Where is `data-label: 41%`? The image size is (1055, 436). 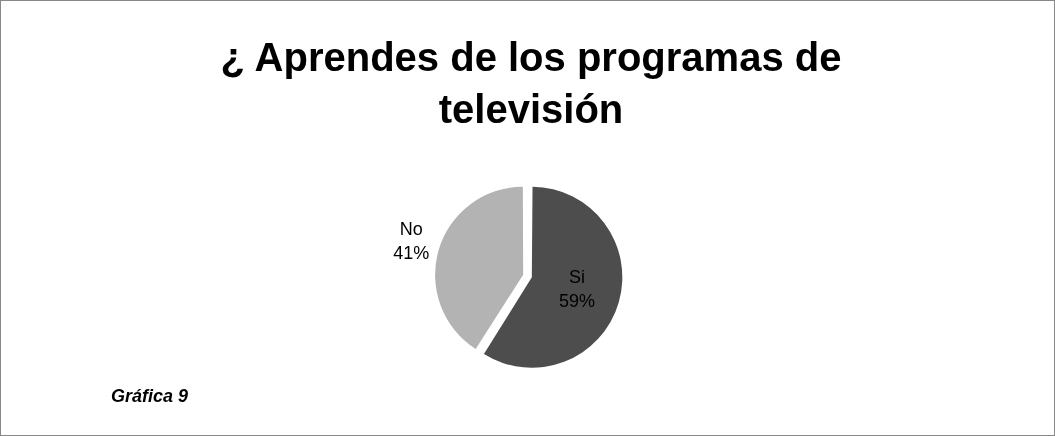
data-label: 41% is located at coordinates (411, 253).